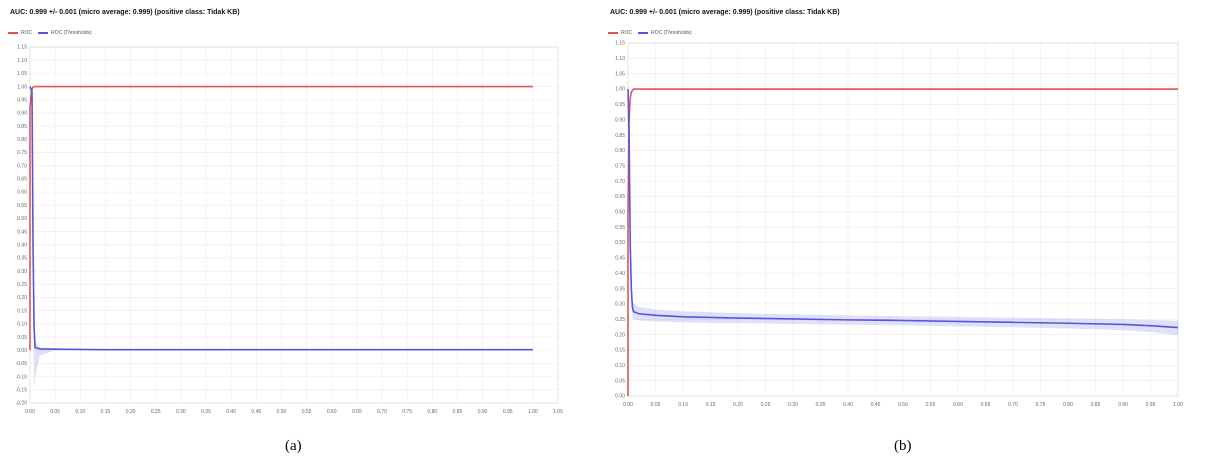 Image resolution: width=1211 pixels, height=461 pixels. Describe the element at coordinates (22, 114) in the screenshot. I see `y-tick-label: 0.90` at that location.